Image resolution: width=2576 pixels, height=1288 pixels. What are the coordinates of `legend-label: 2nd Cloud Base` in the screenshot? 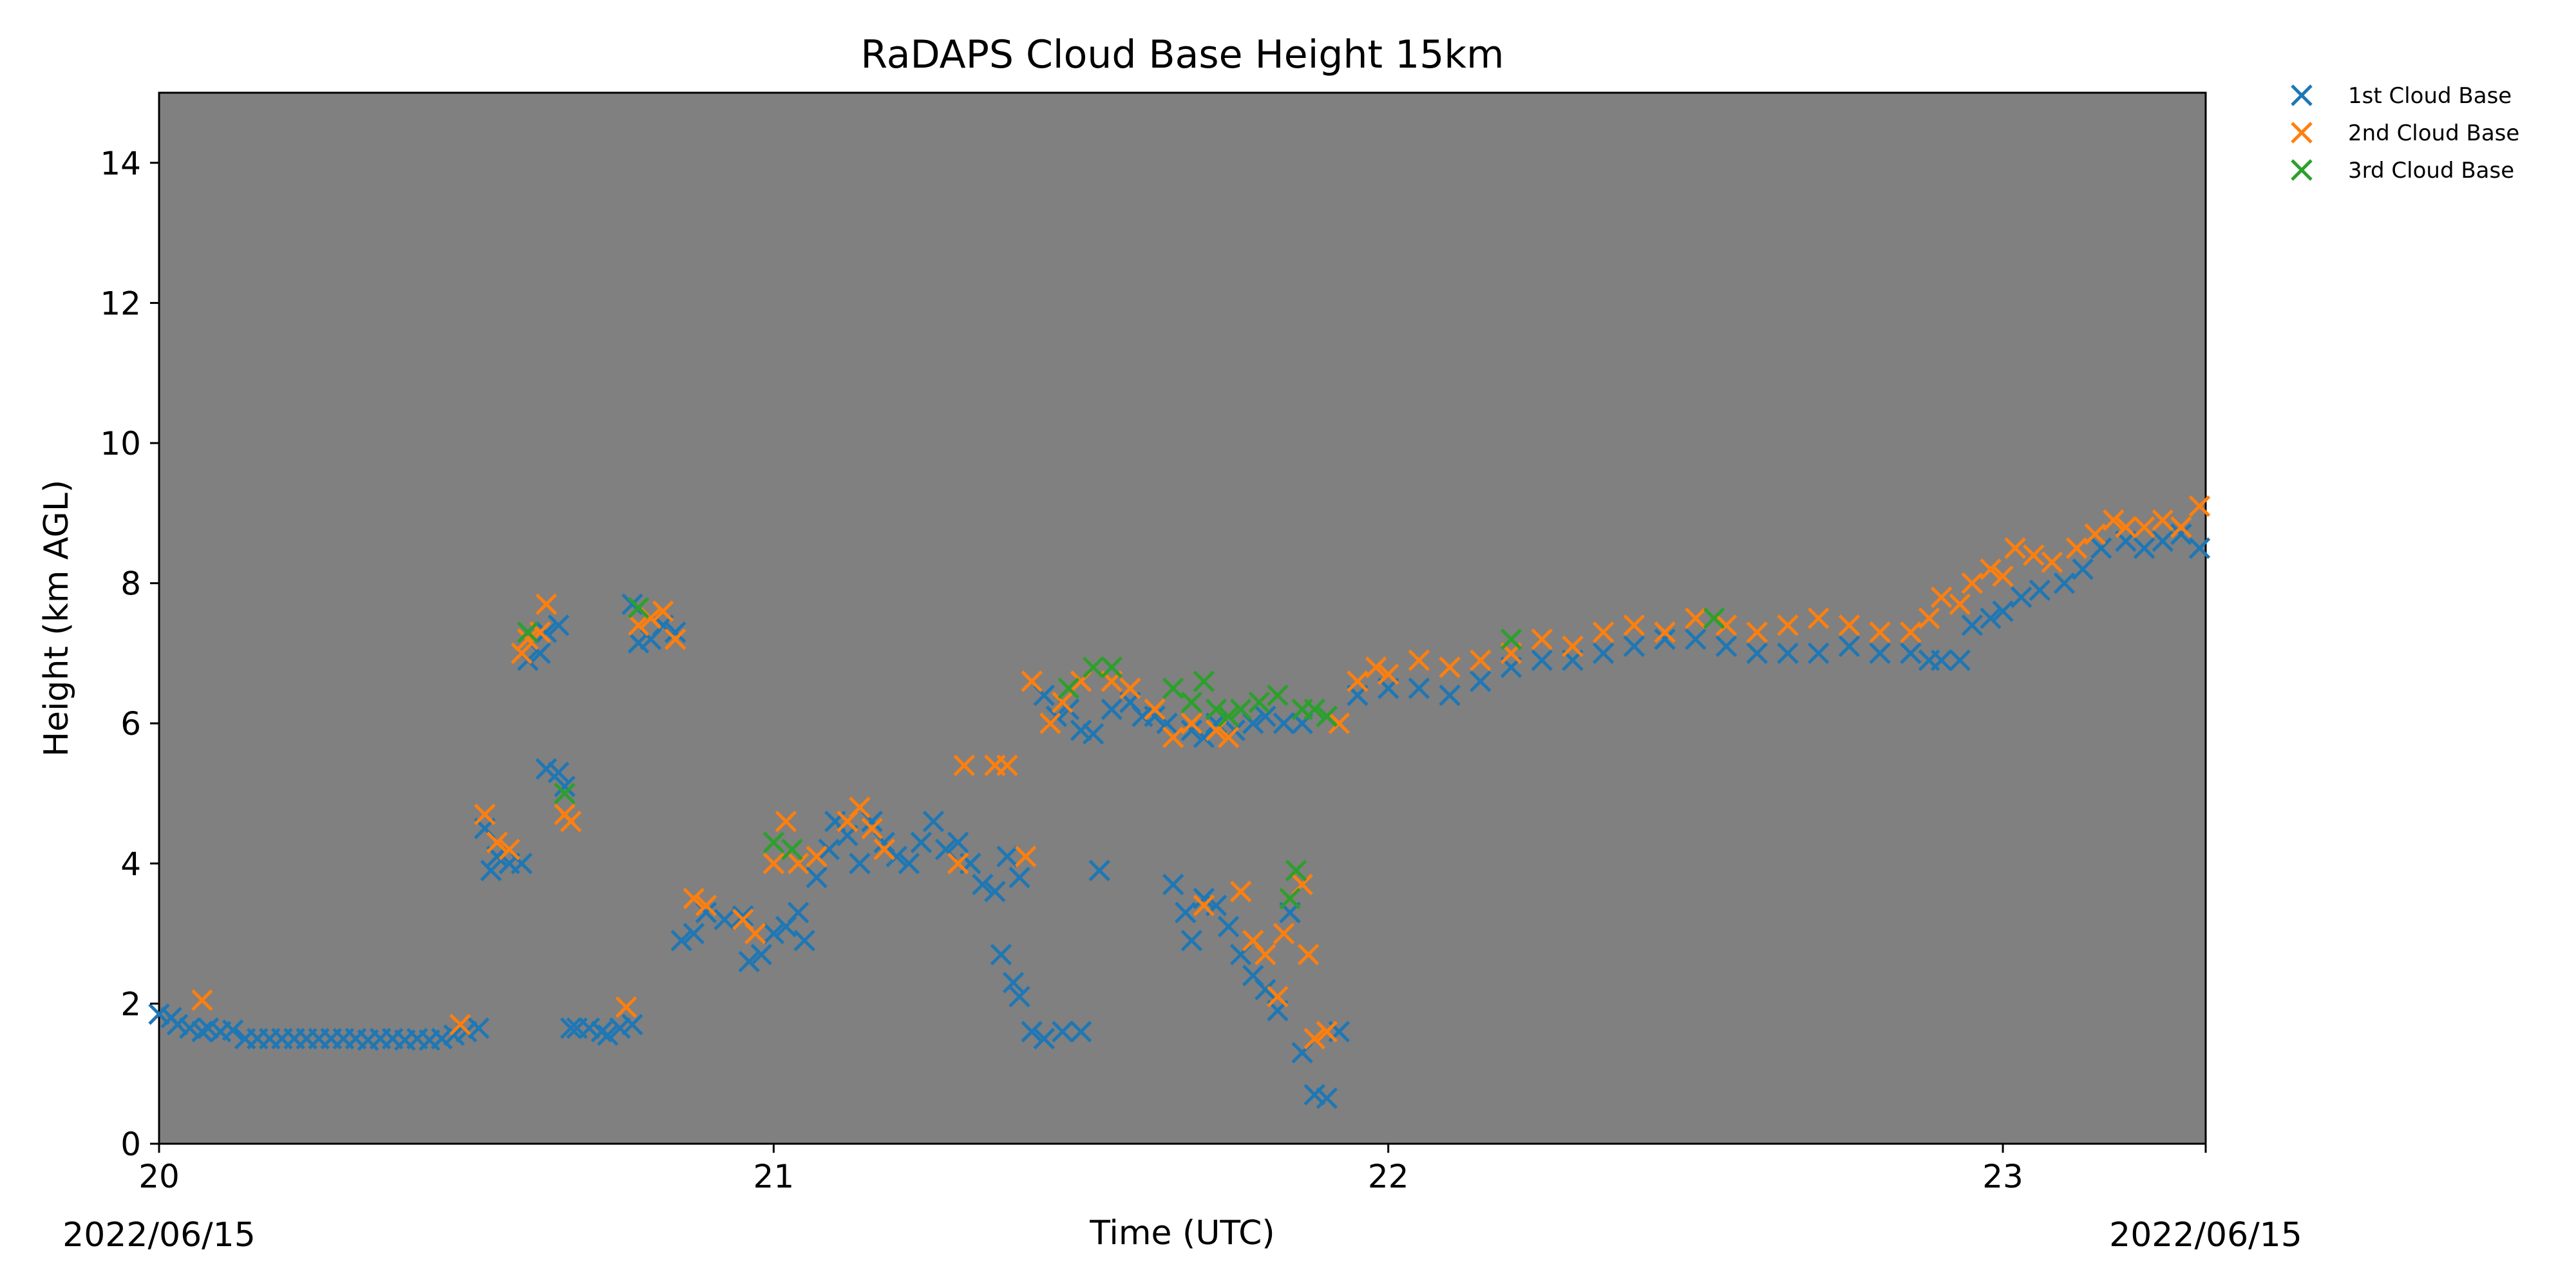 It's located at (2433, 133).